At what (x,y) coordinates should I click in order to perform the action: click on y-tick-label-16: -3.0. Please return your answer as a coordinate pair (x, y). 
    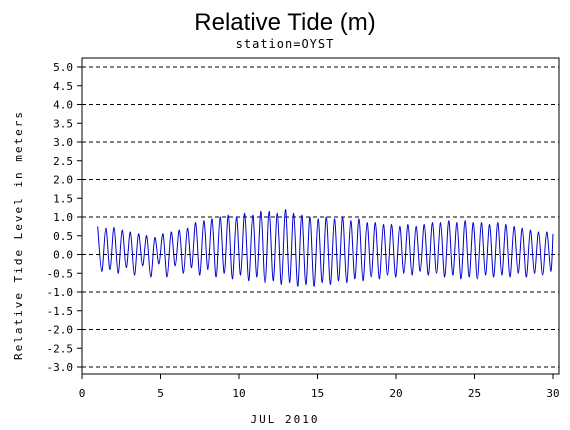
    Looking at the image, I should click on (60, 367).